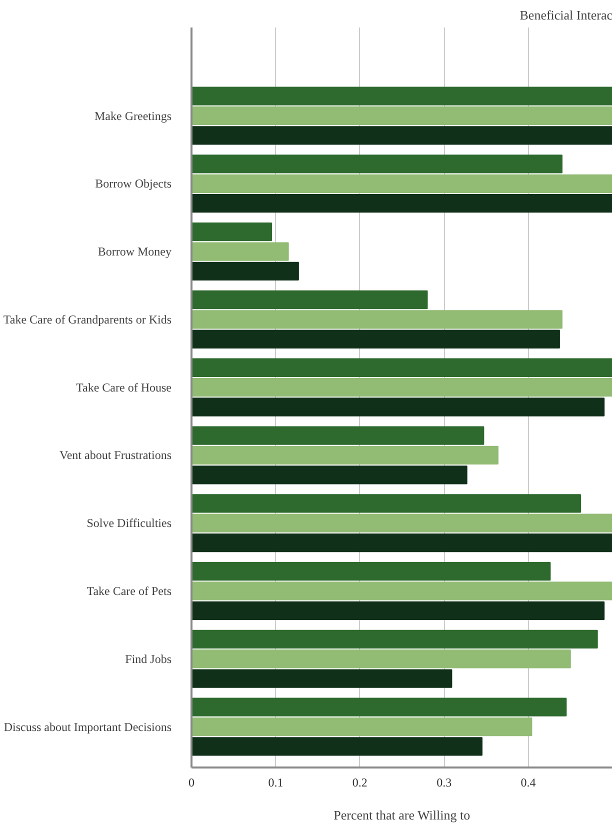 This screenshot has width=612, height=825. Describe the element at coordinates (116, 455) in the screenshot. I see `y-tick-label: Vent about Frustrations` at that location.